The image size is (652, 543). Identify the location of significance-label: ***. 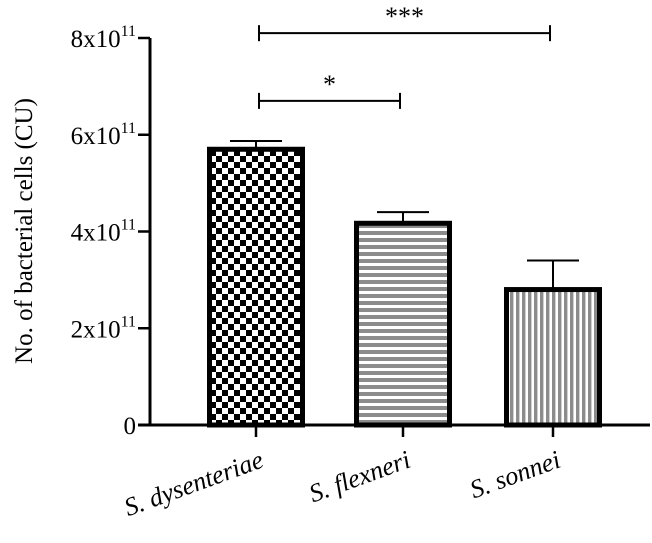
(404, 16).